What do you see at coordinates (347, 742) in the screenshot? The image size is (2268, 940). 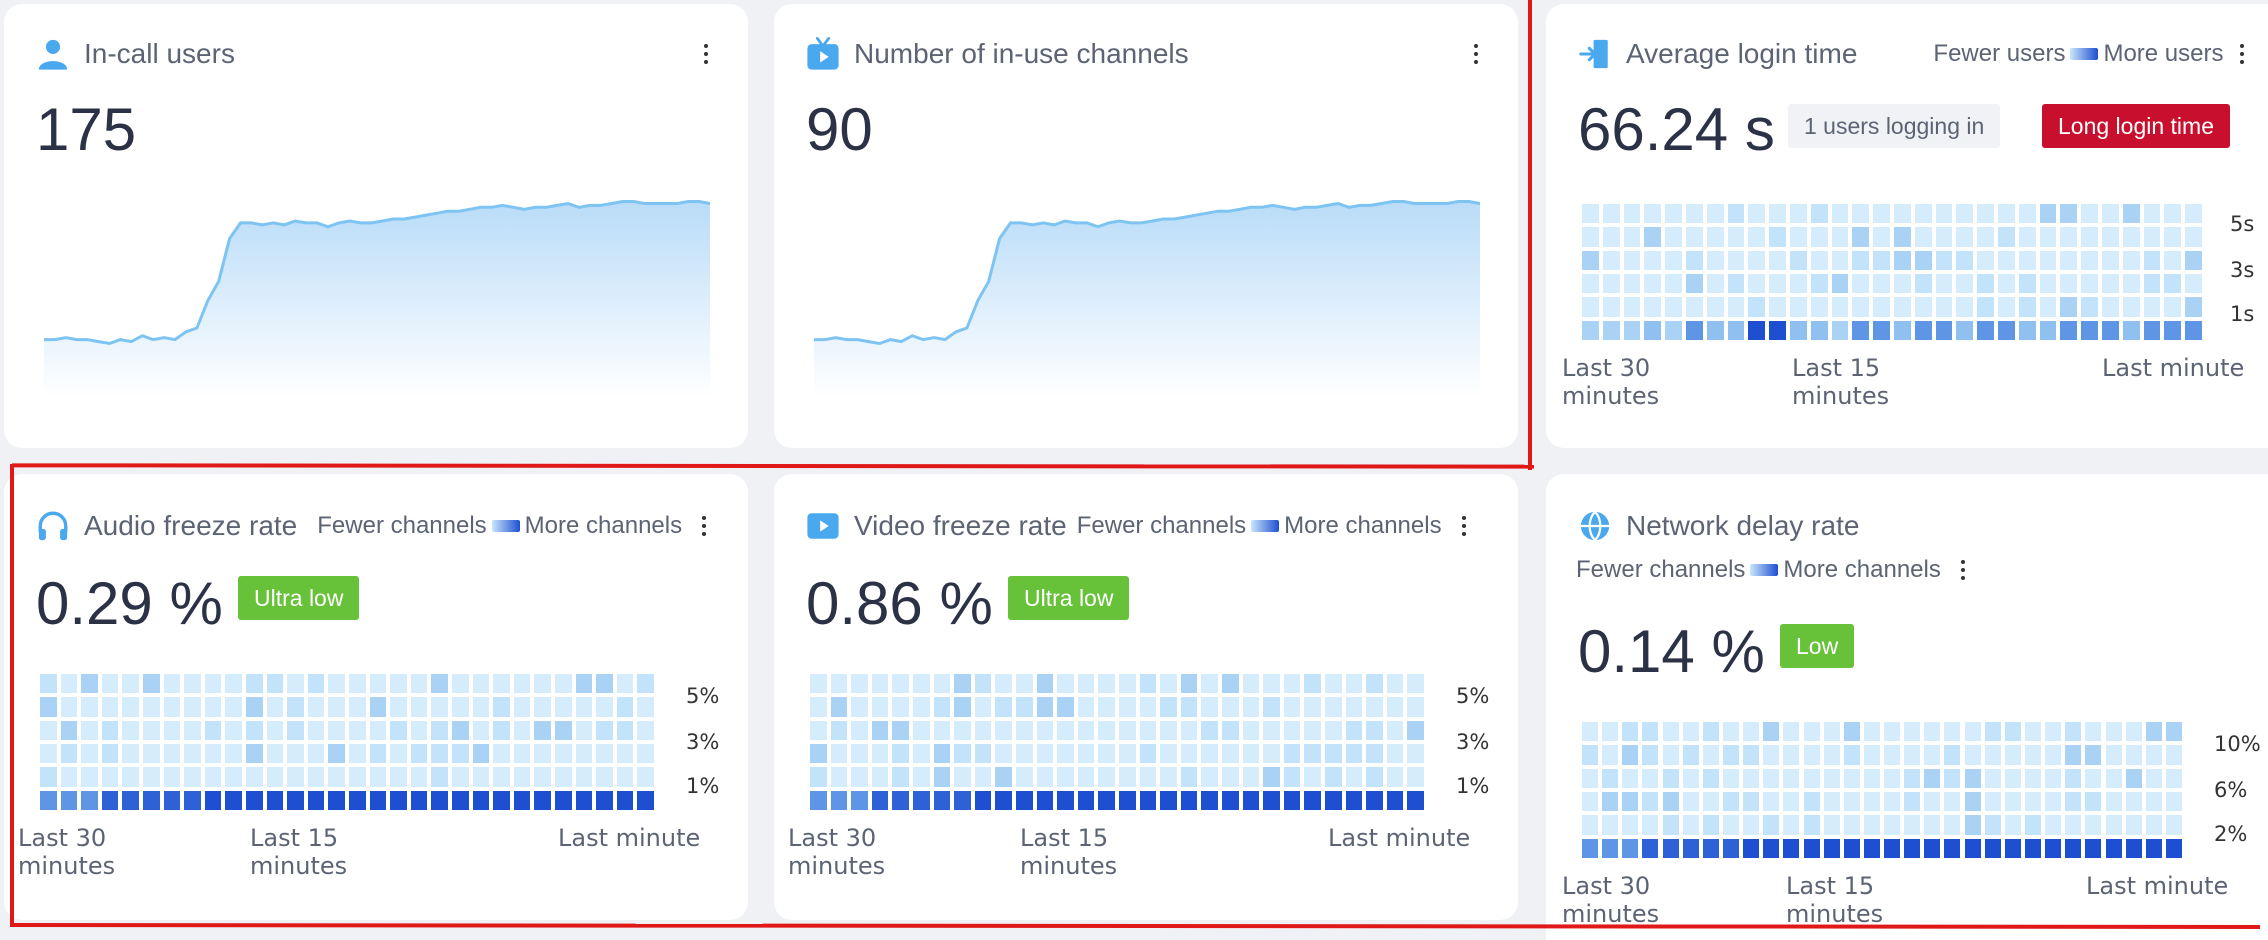 I see `audio-freeze-heatmap` at bounding box center [347, 742].